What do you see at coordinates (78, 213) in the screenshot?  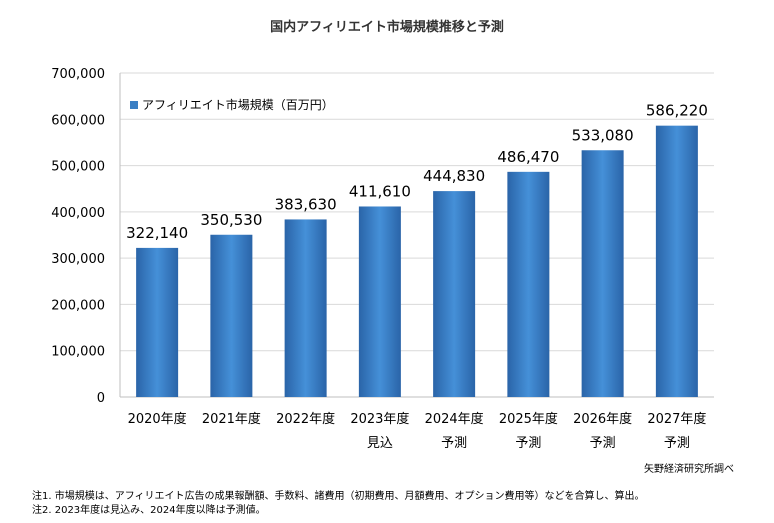 I see `y-tick-label: 400,000` at bounding box center [78, 213].